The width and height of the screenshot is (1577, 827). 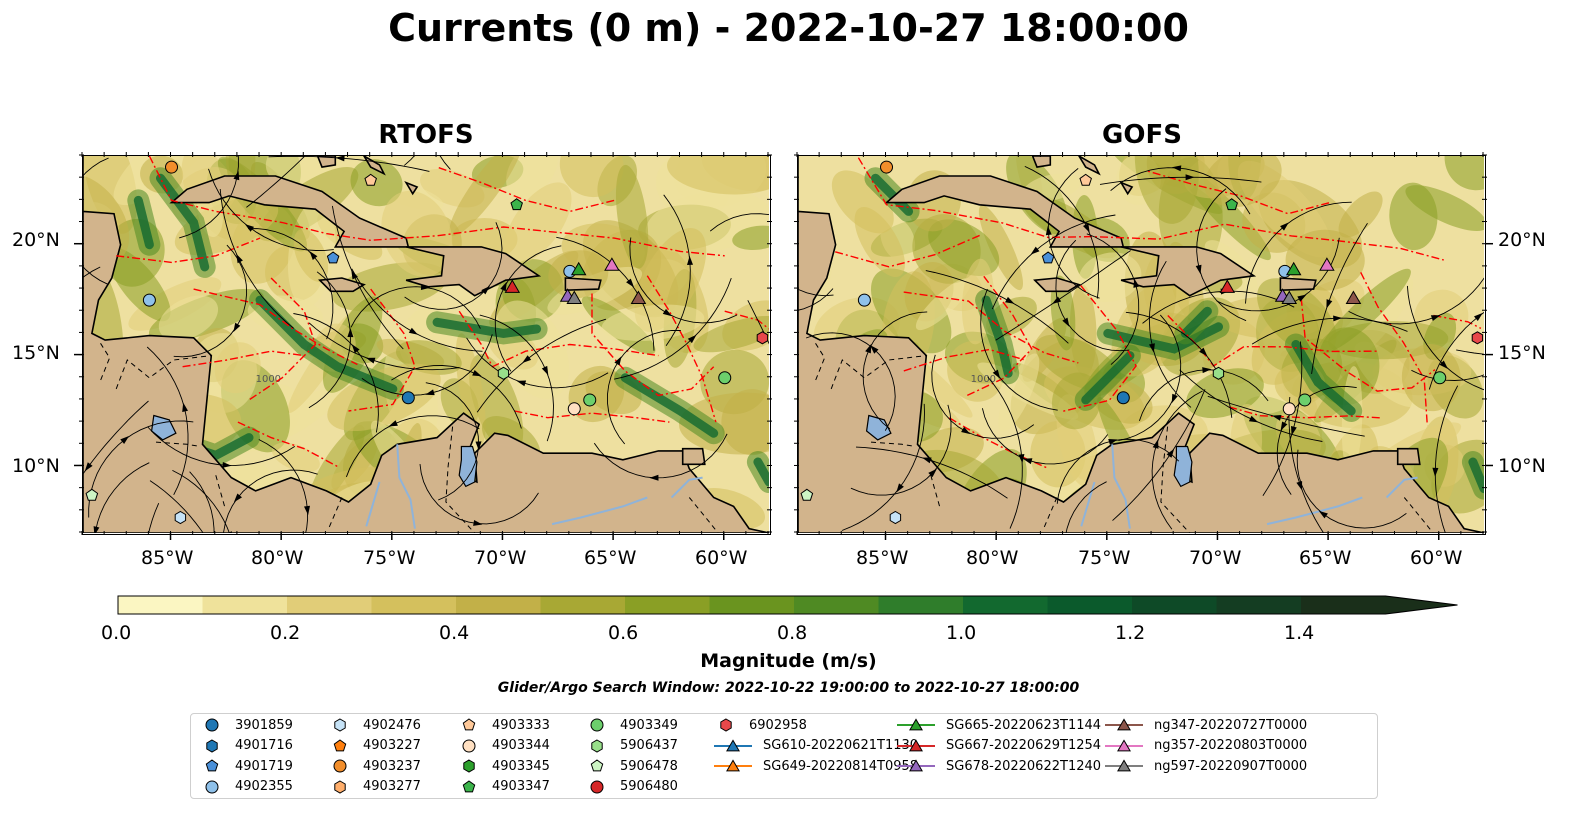 I want to click on legend-item-4903277: 4903277, so click(x=374, y=787).